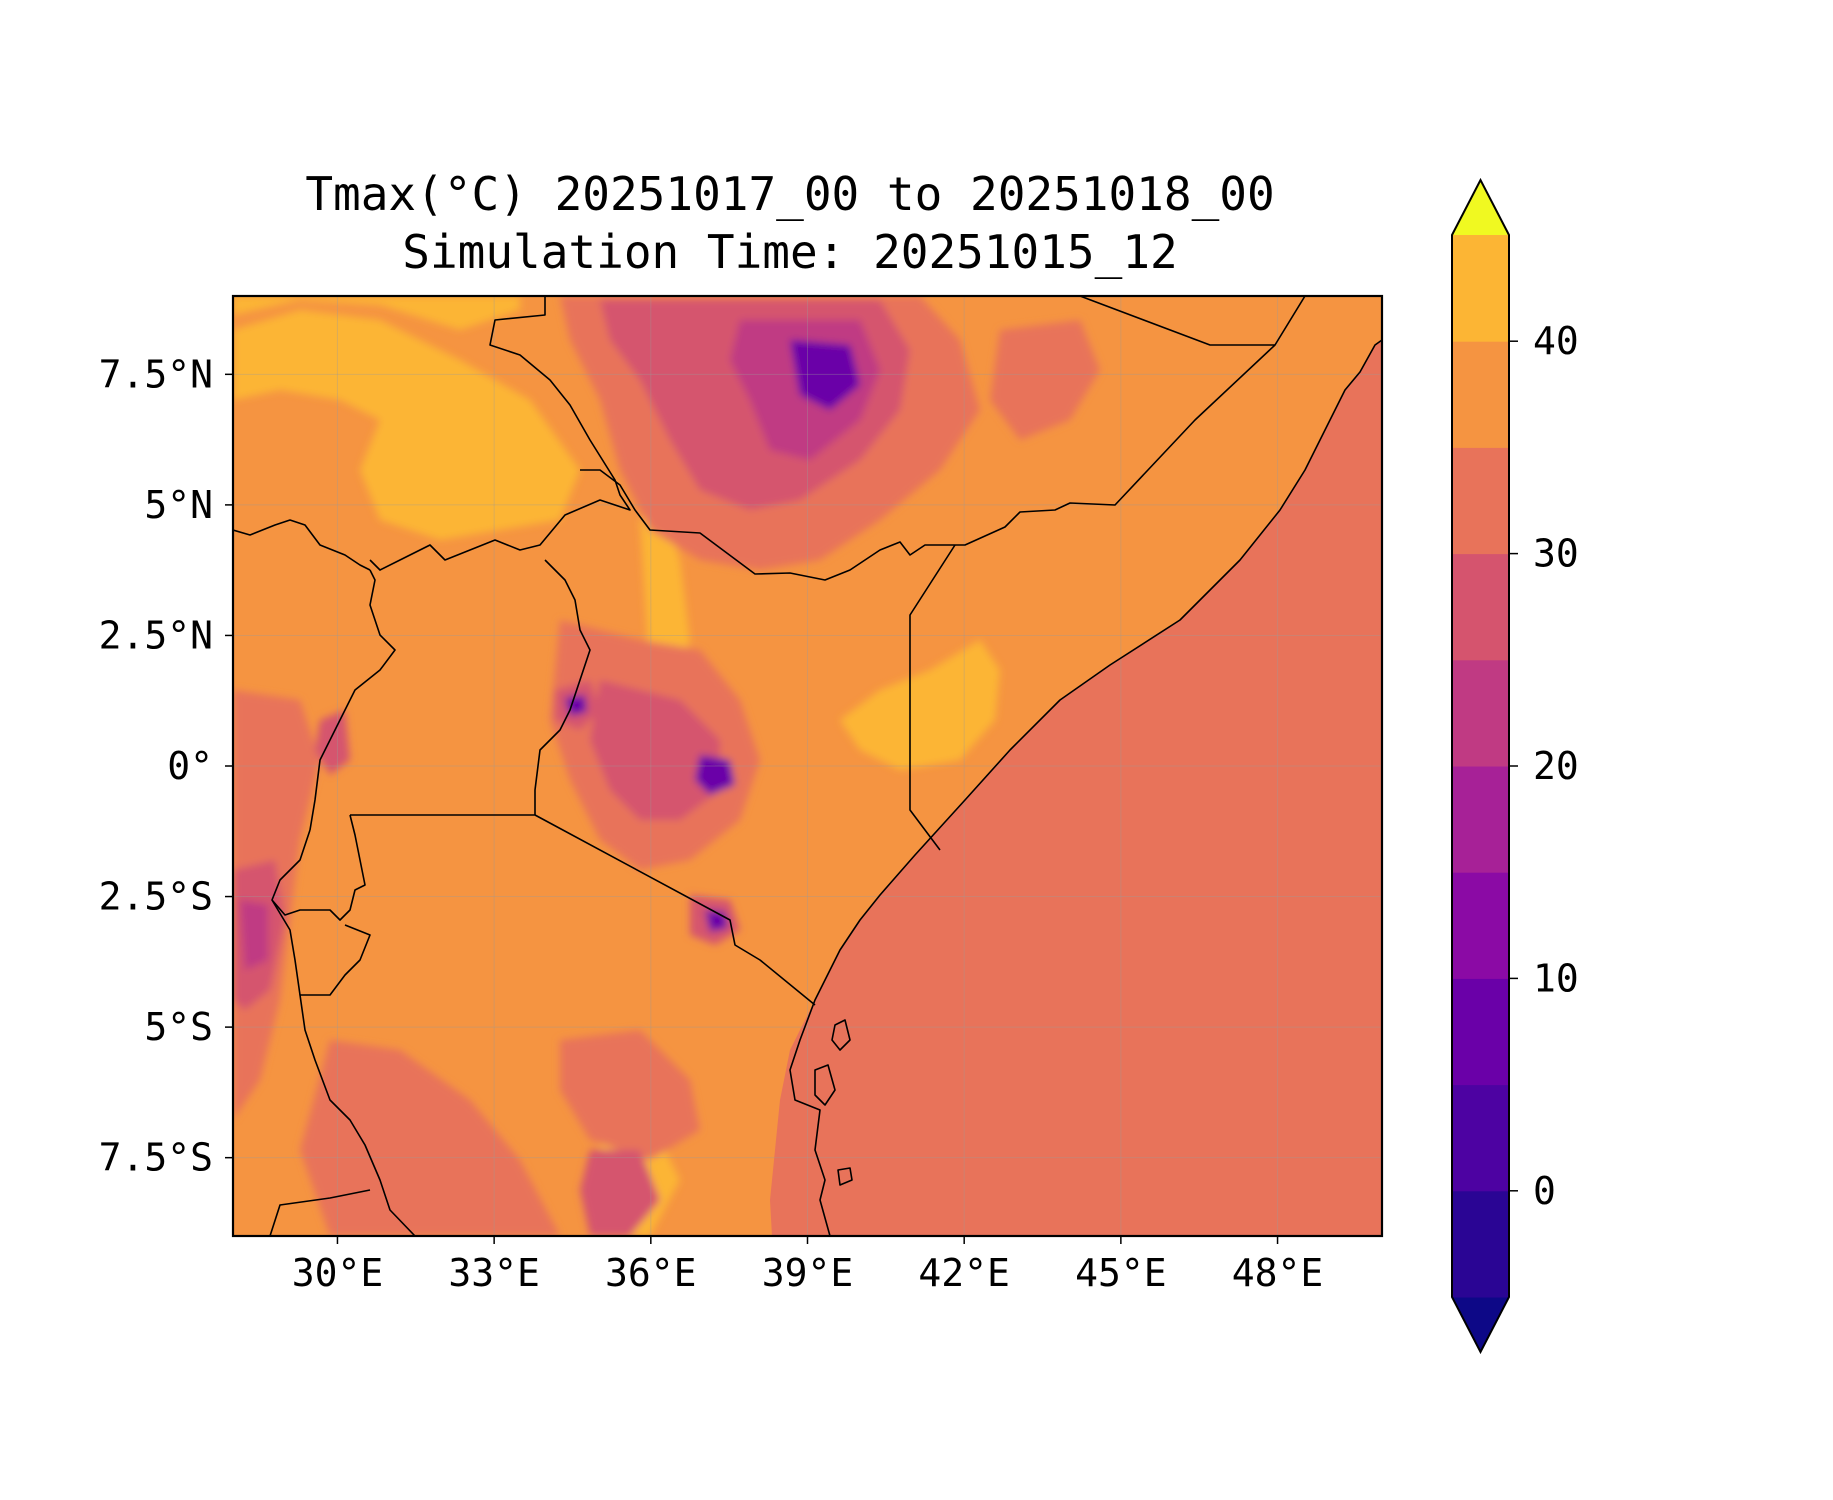  What do you see at coordinates (166, 766) in the screenshot?
I see `y-axis-ticks: 7.5°N 5°N 2.5°N 0° 2.5°S 5°S 7.5°S` at bounding box center [166, 766].